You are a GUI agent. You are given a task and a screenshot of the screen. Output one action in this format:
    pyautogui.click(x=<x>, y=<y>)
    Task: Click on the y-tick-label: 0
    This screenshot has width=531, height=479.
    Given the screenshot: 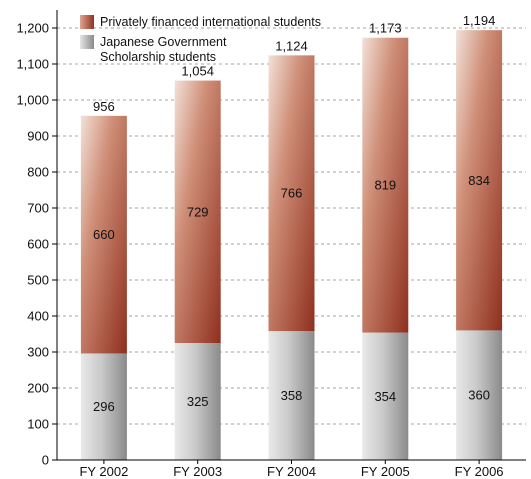 What is the action you would take?
    pyautogui.click(x=45, y=460)
    